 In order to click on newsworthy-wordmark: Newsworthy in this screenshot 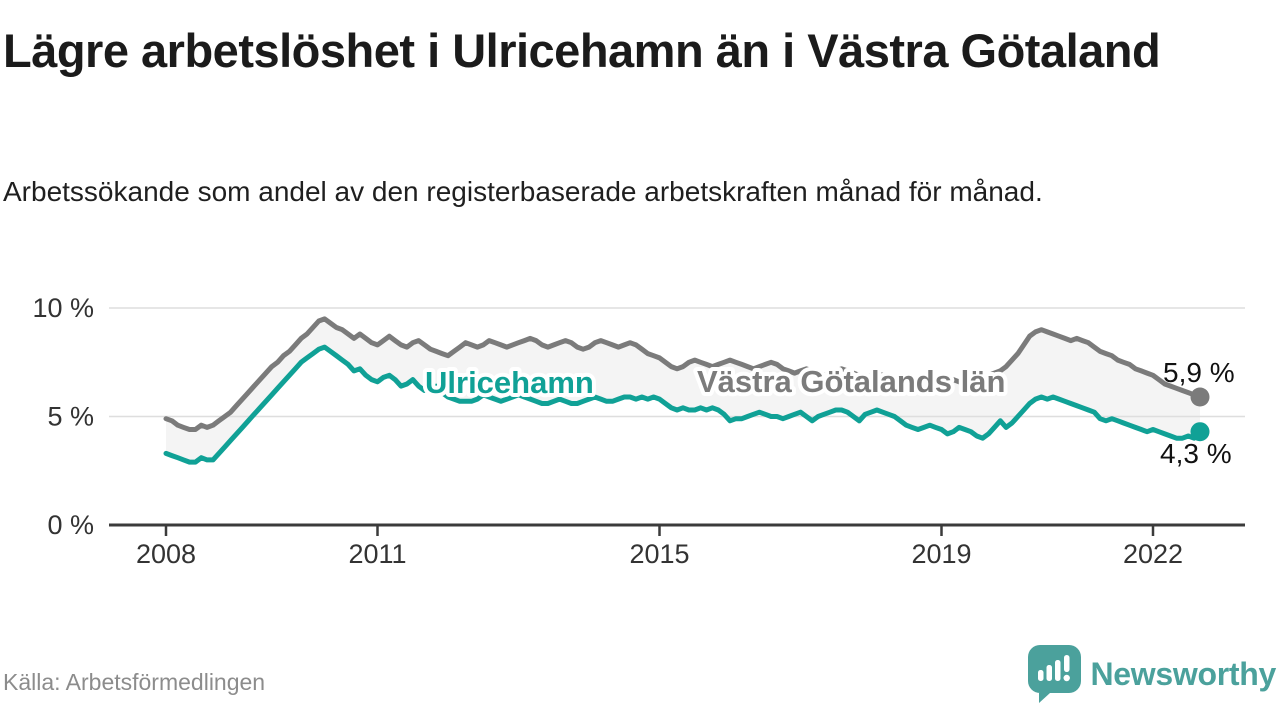, I will do `click(1183, 673)`.